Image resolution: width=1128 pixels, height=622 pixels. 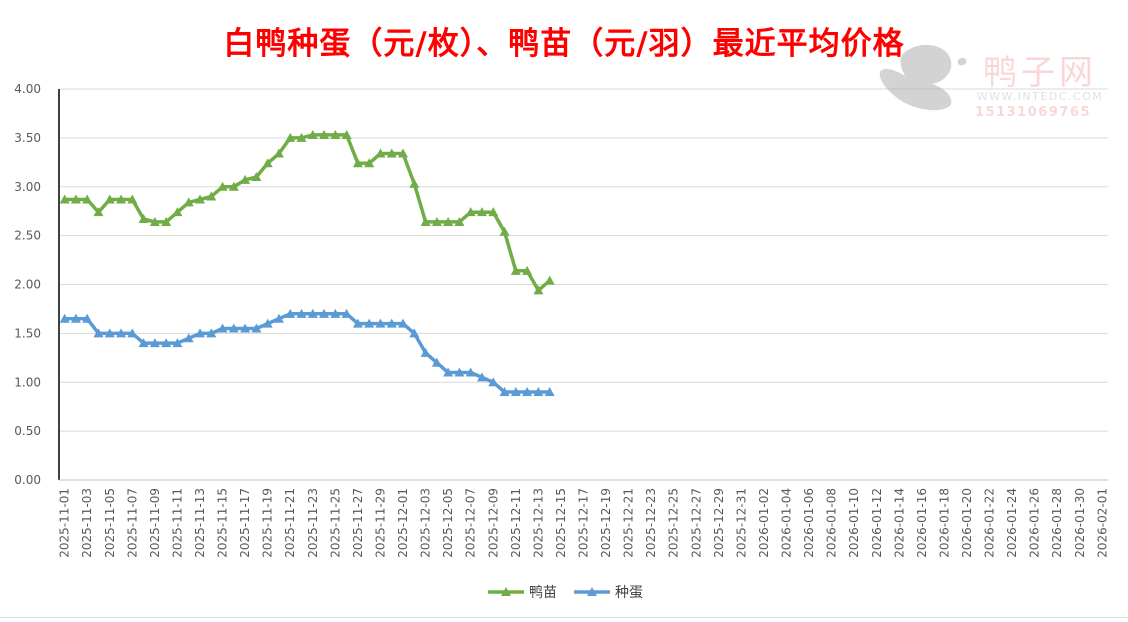 I want to click on x-tick-label: 2026-01-12, so click(x=877, y=523).